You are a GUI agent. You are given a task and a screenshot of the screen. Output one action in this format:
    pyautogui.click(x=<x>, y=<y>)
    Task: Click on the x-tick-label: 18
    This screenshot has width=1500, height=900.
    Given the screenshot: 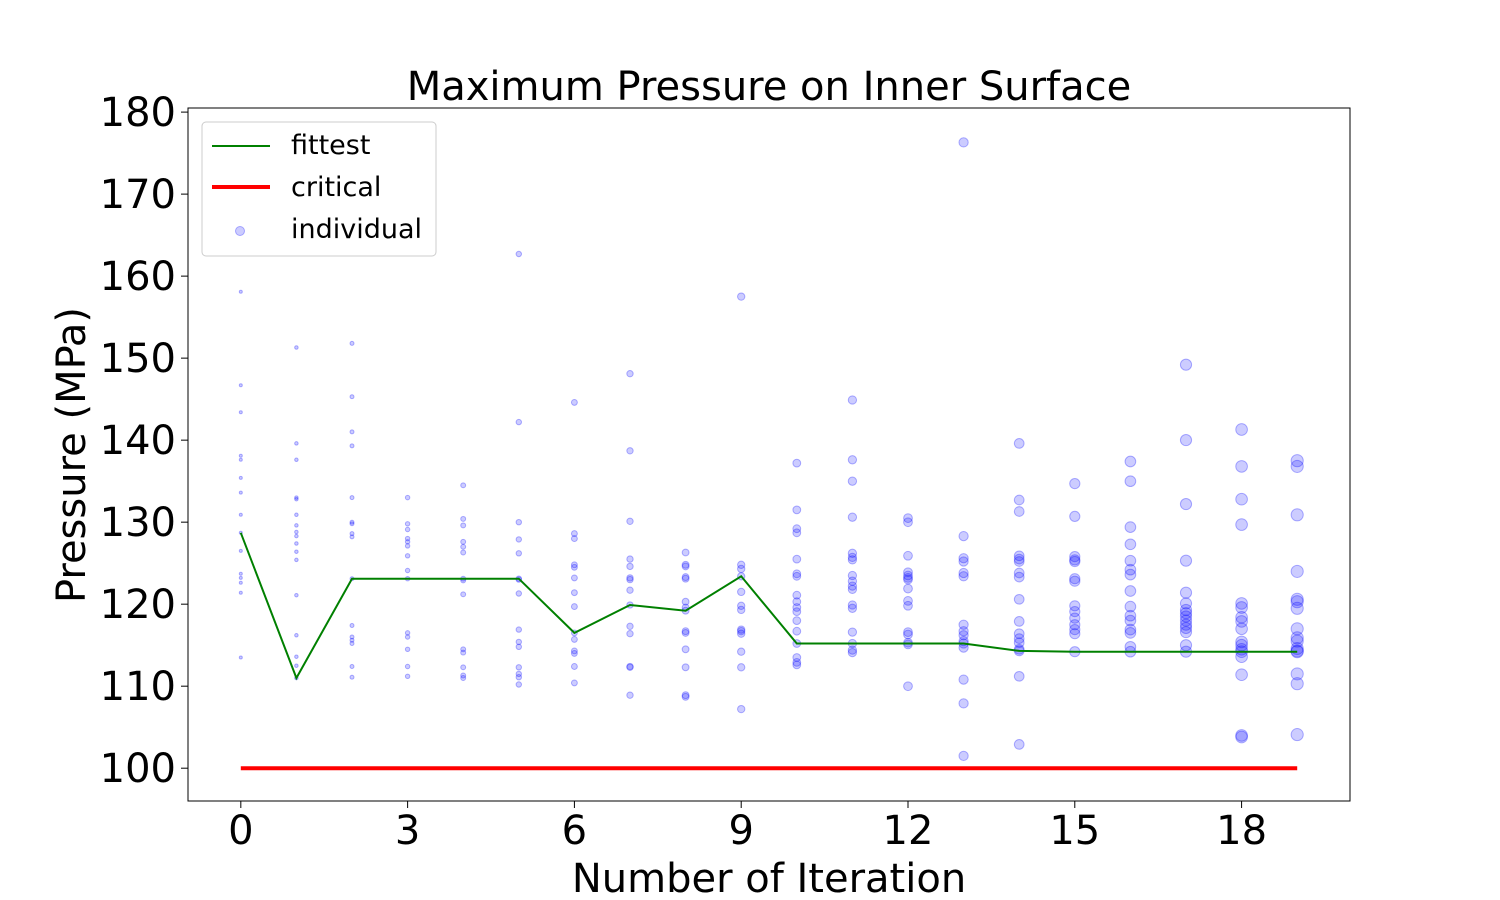 What is the action you would take?
    pyautogui.click(x=1241, y=831)
    